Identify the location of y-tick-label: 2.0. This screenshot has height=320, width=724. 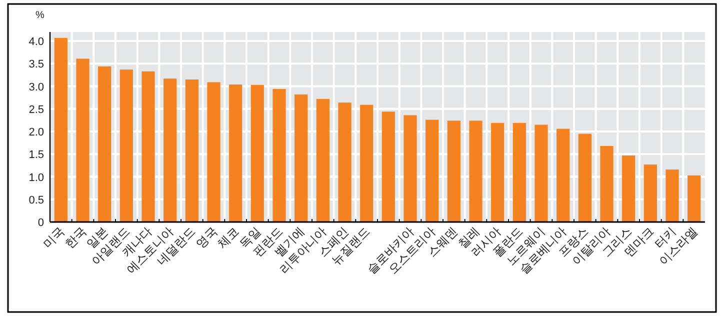
(36, 132).